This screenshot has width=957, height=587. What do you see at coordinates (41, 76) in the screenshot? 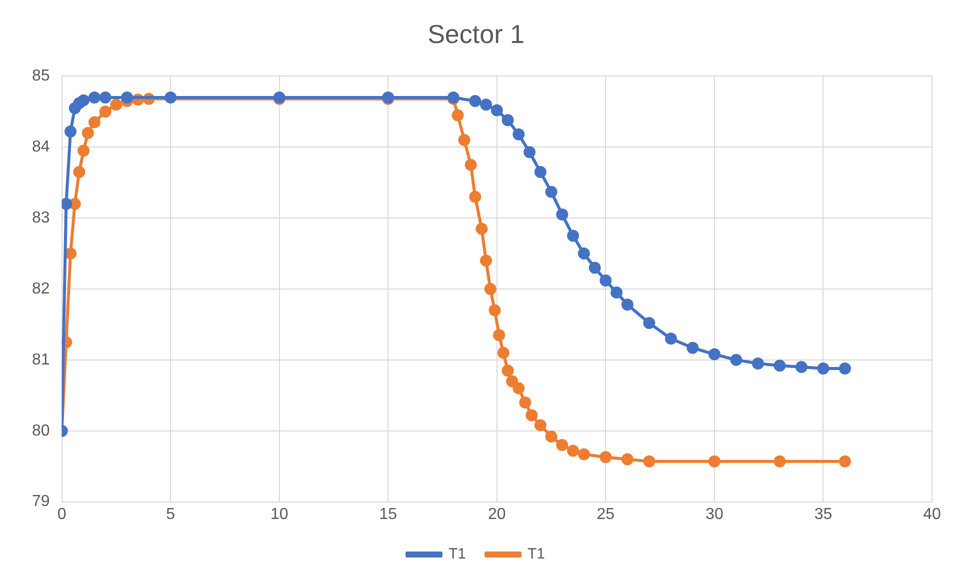
I see `y-tick-label: 85` at bounding box center [41, 76].